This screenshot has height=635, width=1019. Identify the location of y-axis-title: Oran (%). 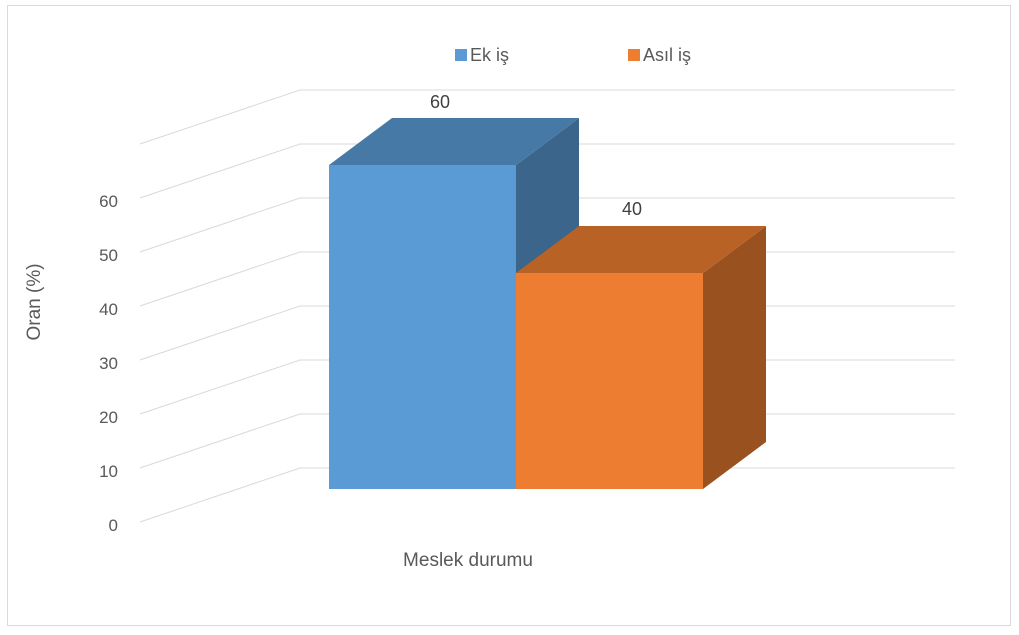
(34, 301).